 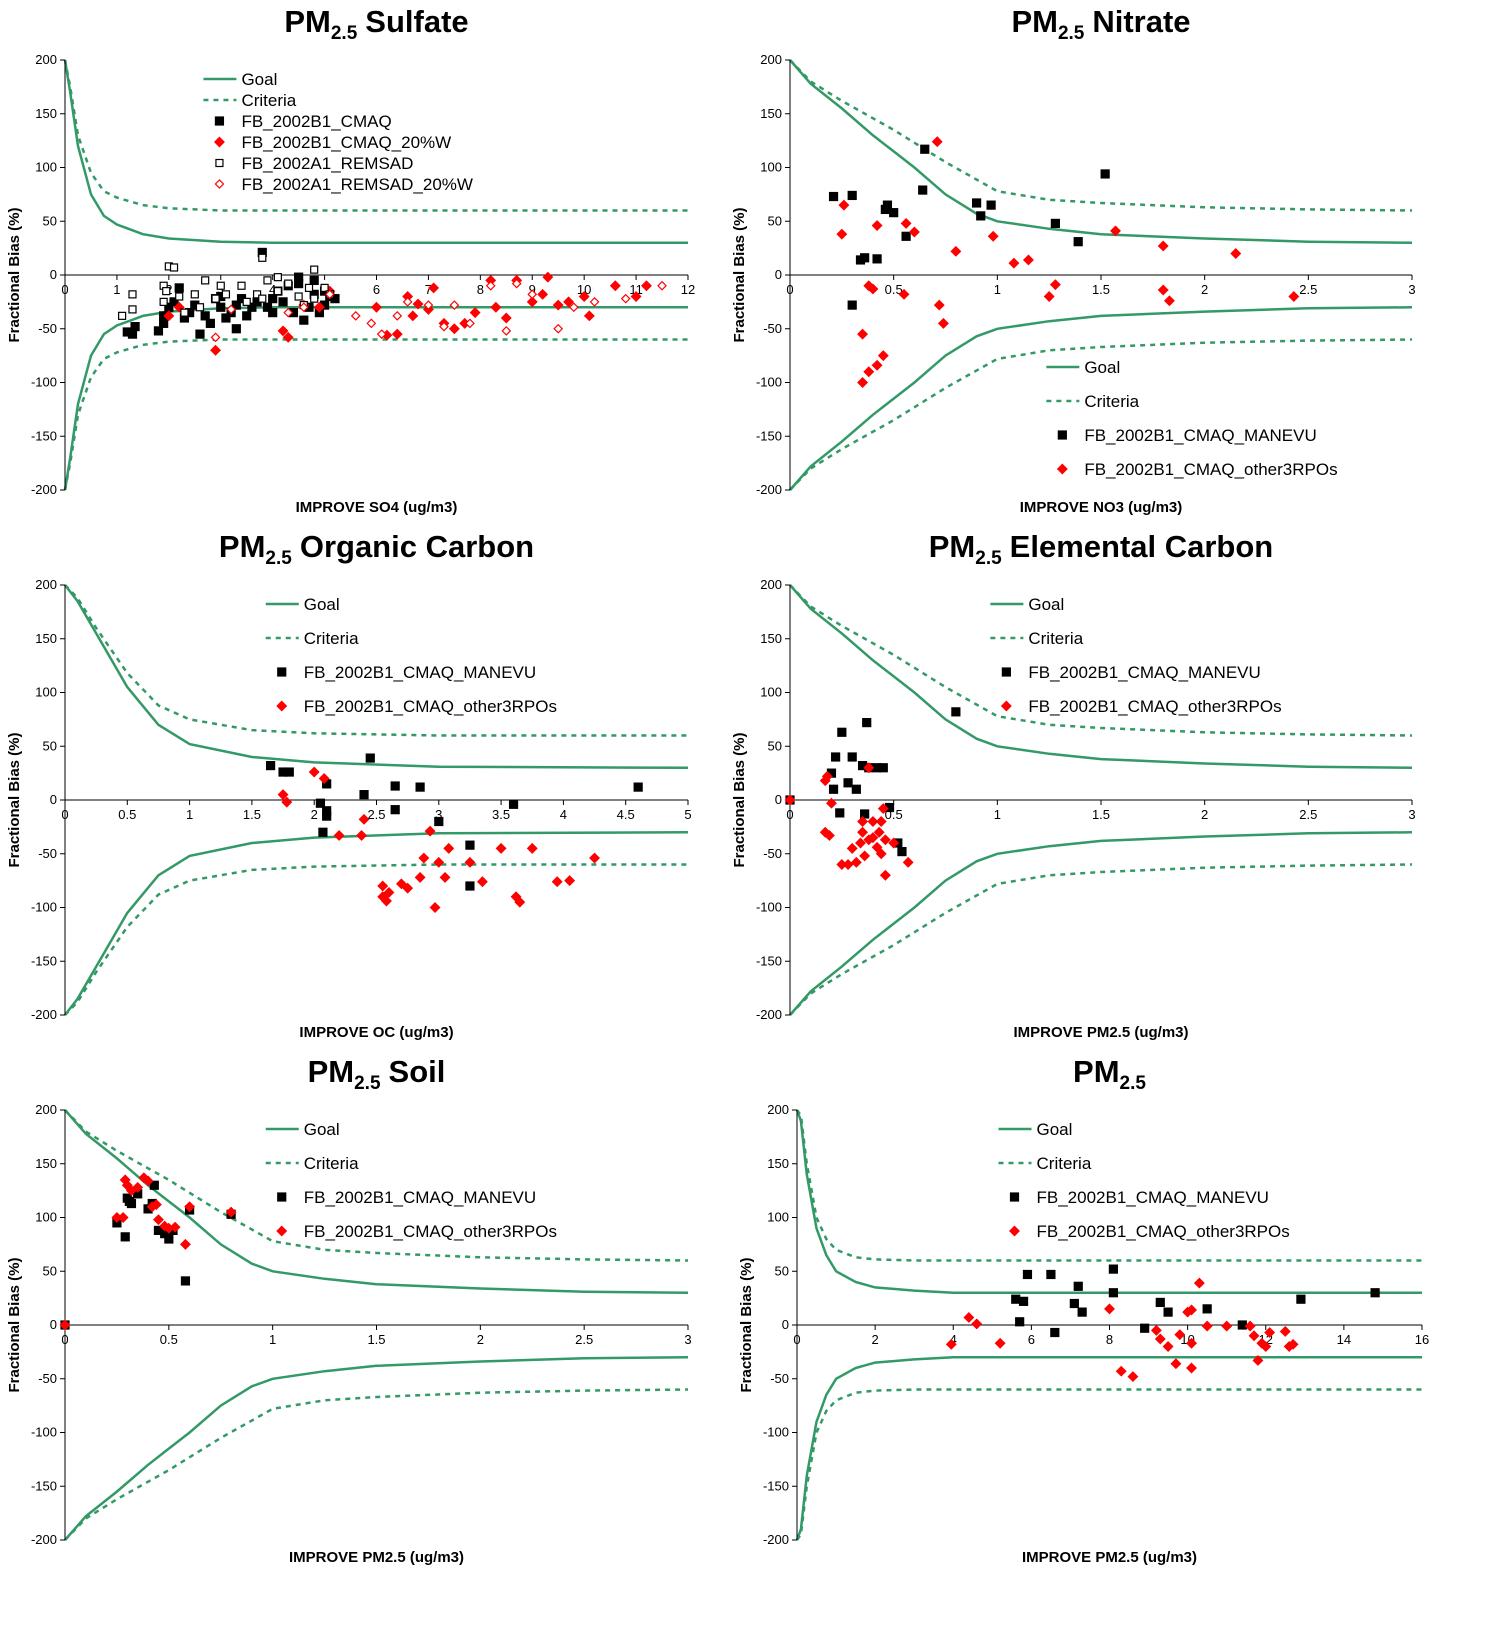 What do you see at coordinates (376, 800) in the screenshot?
I see `goal-line` at bounding box center [376, 800].